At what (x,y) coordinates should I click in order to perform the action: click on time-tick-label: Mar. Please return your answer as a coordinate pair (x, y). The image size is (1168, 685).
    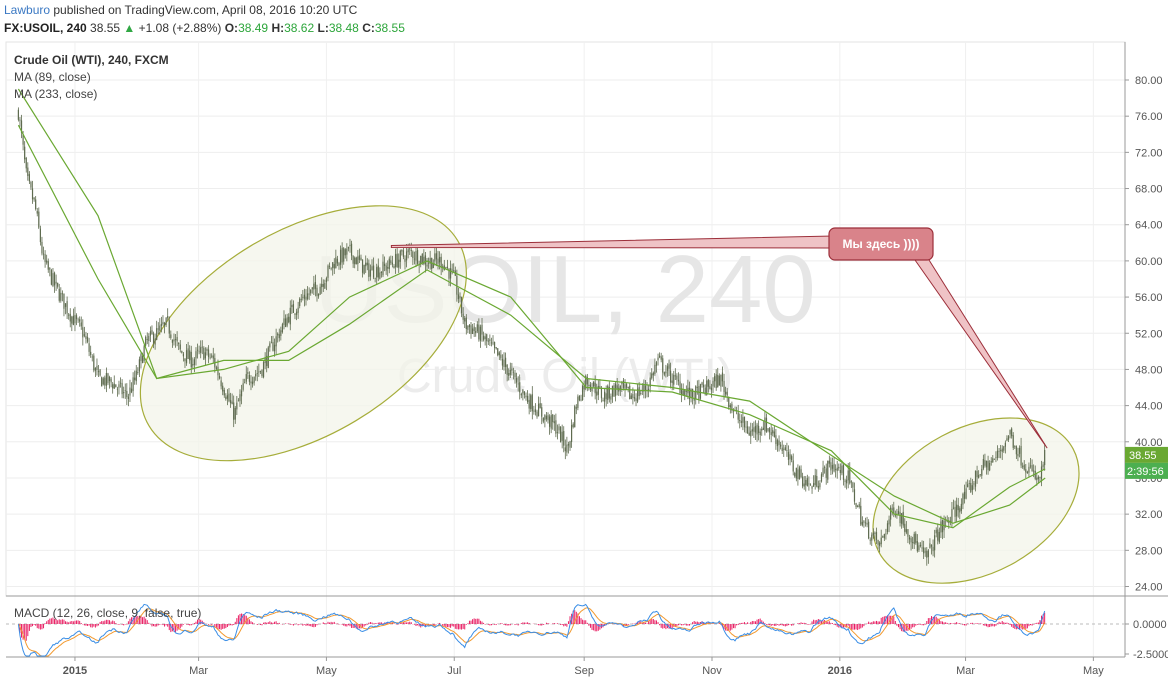
    Looking at the image, I should click on (965, 671).